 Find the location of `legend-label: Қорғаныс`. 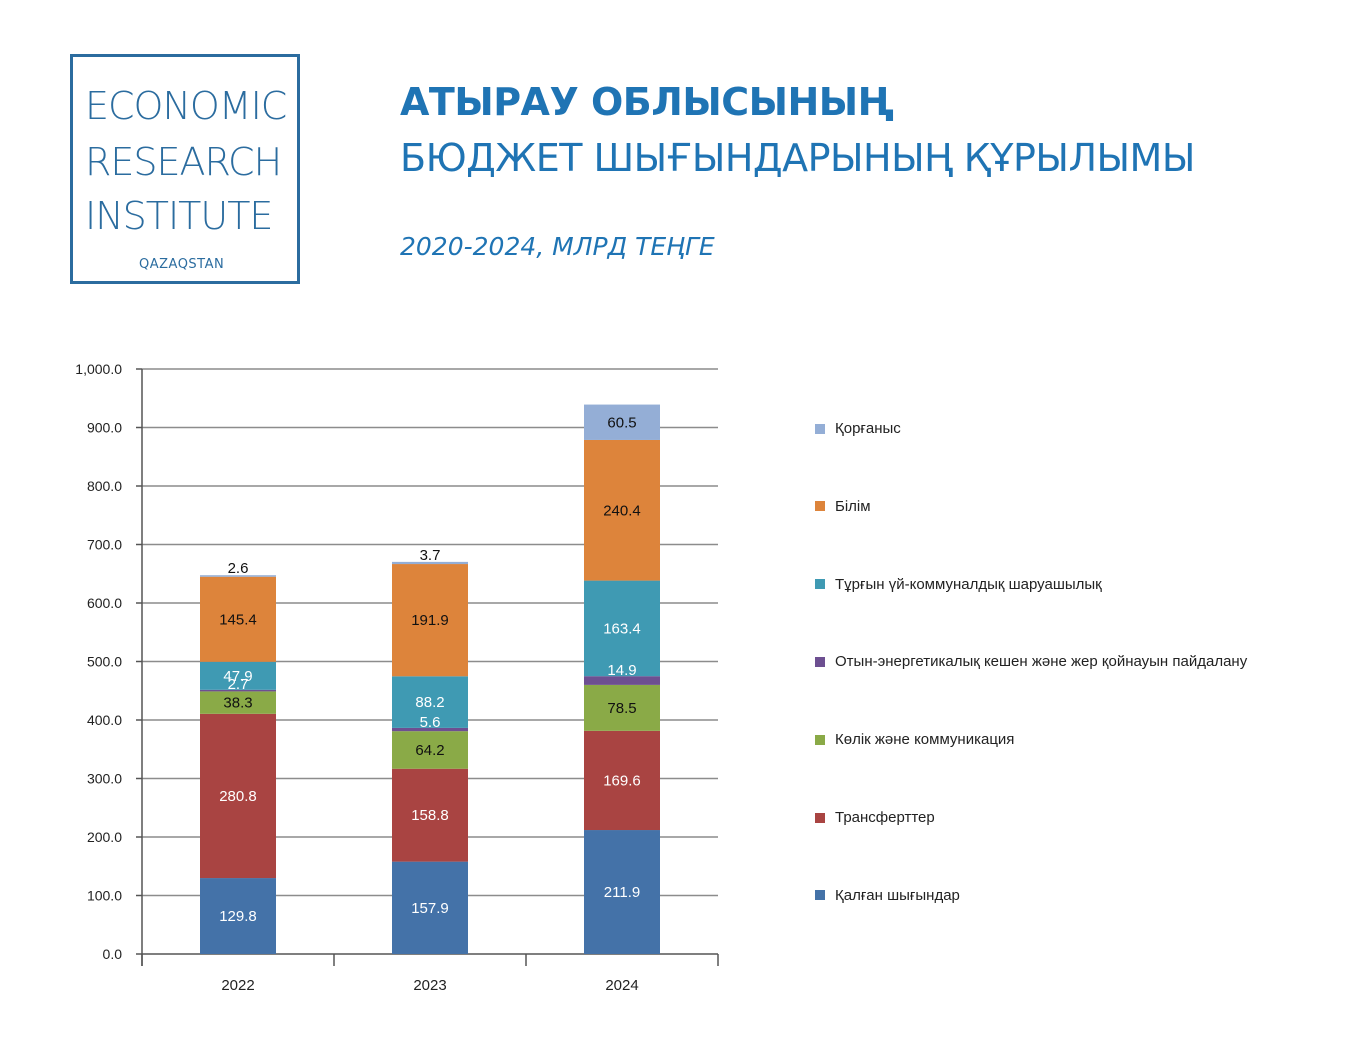

legend-label: Қорғаныс is located at coordinates (868, 428).